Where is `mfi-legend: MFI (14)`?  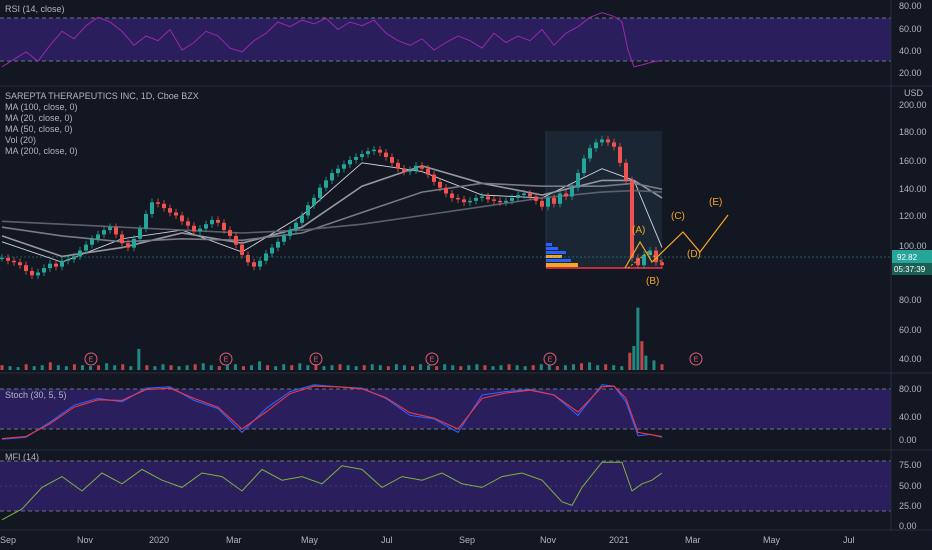 mfi-legend: MFI (14) is located at coordinates (22, 457).